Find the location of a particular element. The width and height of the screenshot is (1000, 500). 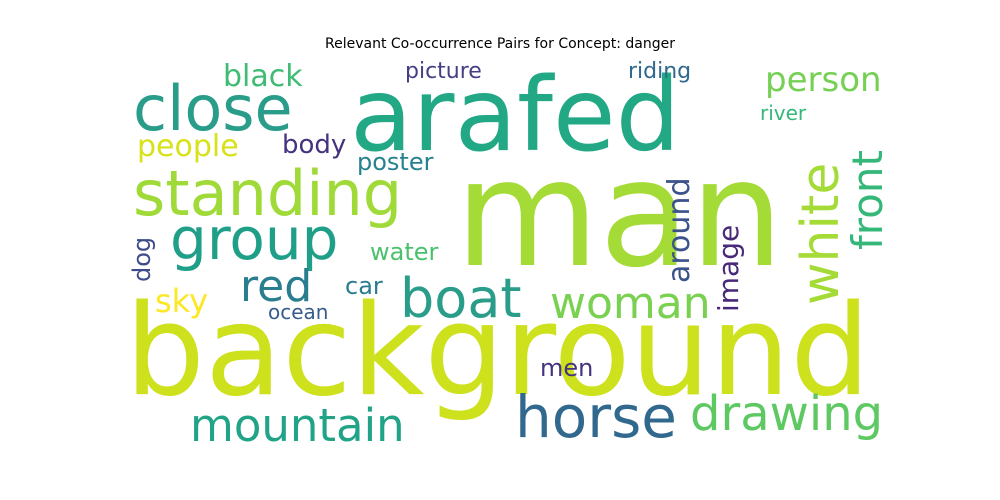

word-ocean: ocean is located at coordinates (298, 312).